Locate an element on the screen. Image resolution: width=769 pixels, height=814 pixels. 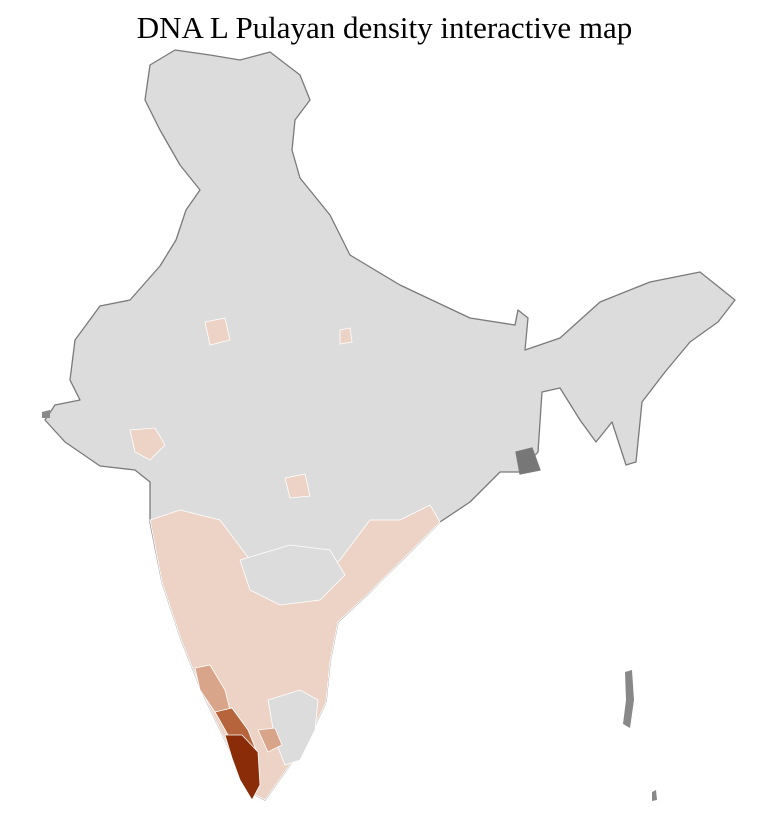
region-central-nodata is located at coordinates (292, 575).